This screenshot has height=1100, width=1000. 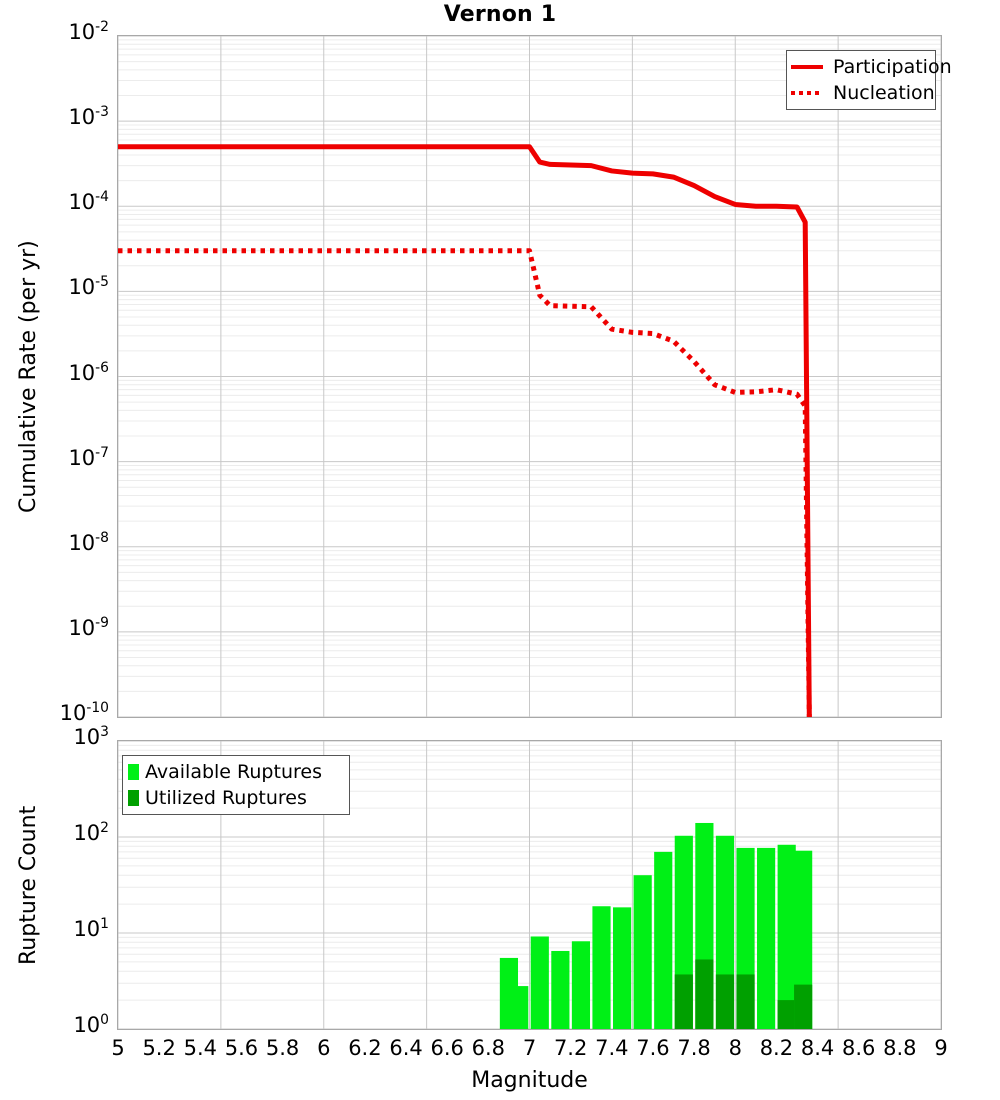 I want to click on legend-item-available-ruptures: Available Ruptures, so click(x=235, y=772).